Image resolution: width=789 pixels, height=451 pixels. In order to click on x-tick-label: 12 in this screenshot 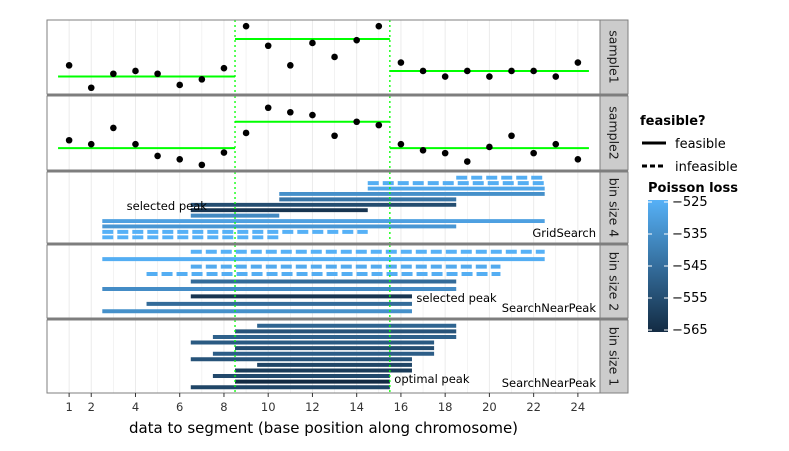, I will do `click(312, 407)`.